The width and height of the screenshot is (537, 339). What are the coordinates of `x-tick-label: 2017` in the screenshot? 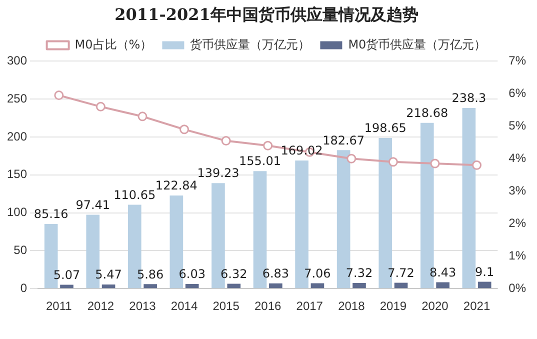 It's located at (310, 306).